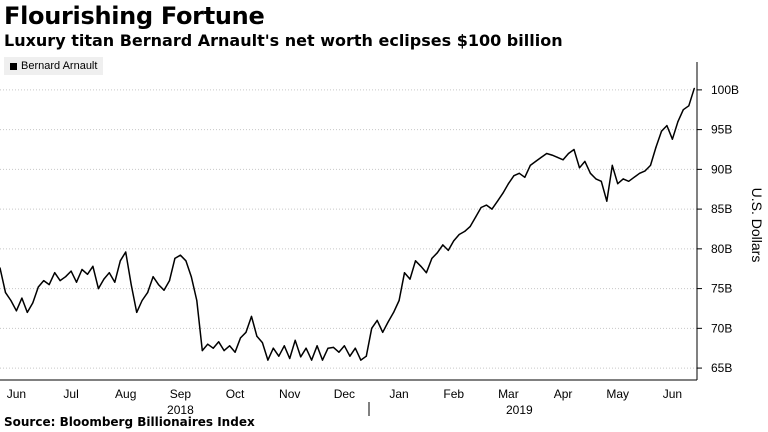 The height and width of the screenshot is (432, 768). Describe the element at coordinates (180, 410) in the screenshot. I see `year-label: 2018` at that location.